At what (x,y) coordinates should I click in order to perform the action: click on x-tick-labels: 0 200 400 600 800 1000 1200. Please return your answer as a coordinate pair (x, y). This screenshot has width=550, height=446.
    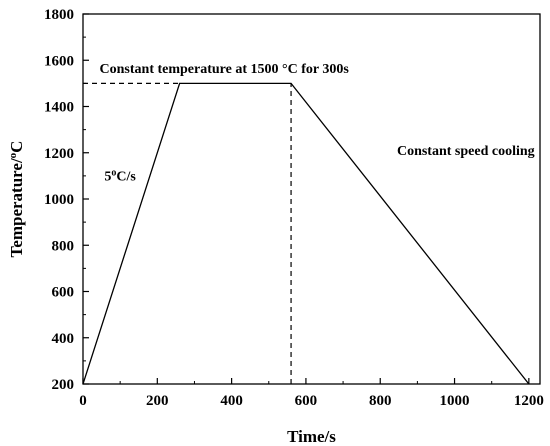
    Looking at the image, I should click on (311, 401).